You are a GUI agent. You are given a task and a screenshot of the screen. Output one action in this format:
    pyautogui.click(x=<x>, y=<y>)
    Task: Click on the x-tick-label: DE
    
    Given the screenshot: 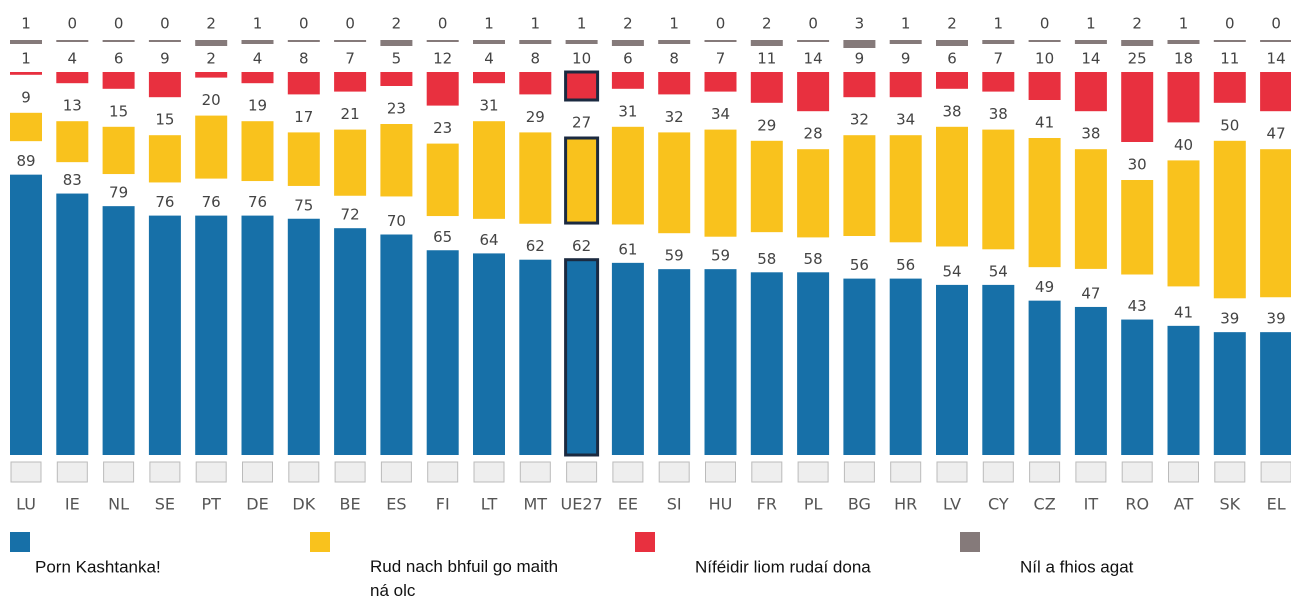 What is the action you would take?
    pyautogui.click(x=257, y=504)
    